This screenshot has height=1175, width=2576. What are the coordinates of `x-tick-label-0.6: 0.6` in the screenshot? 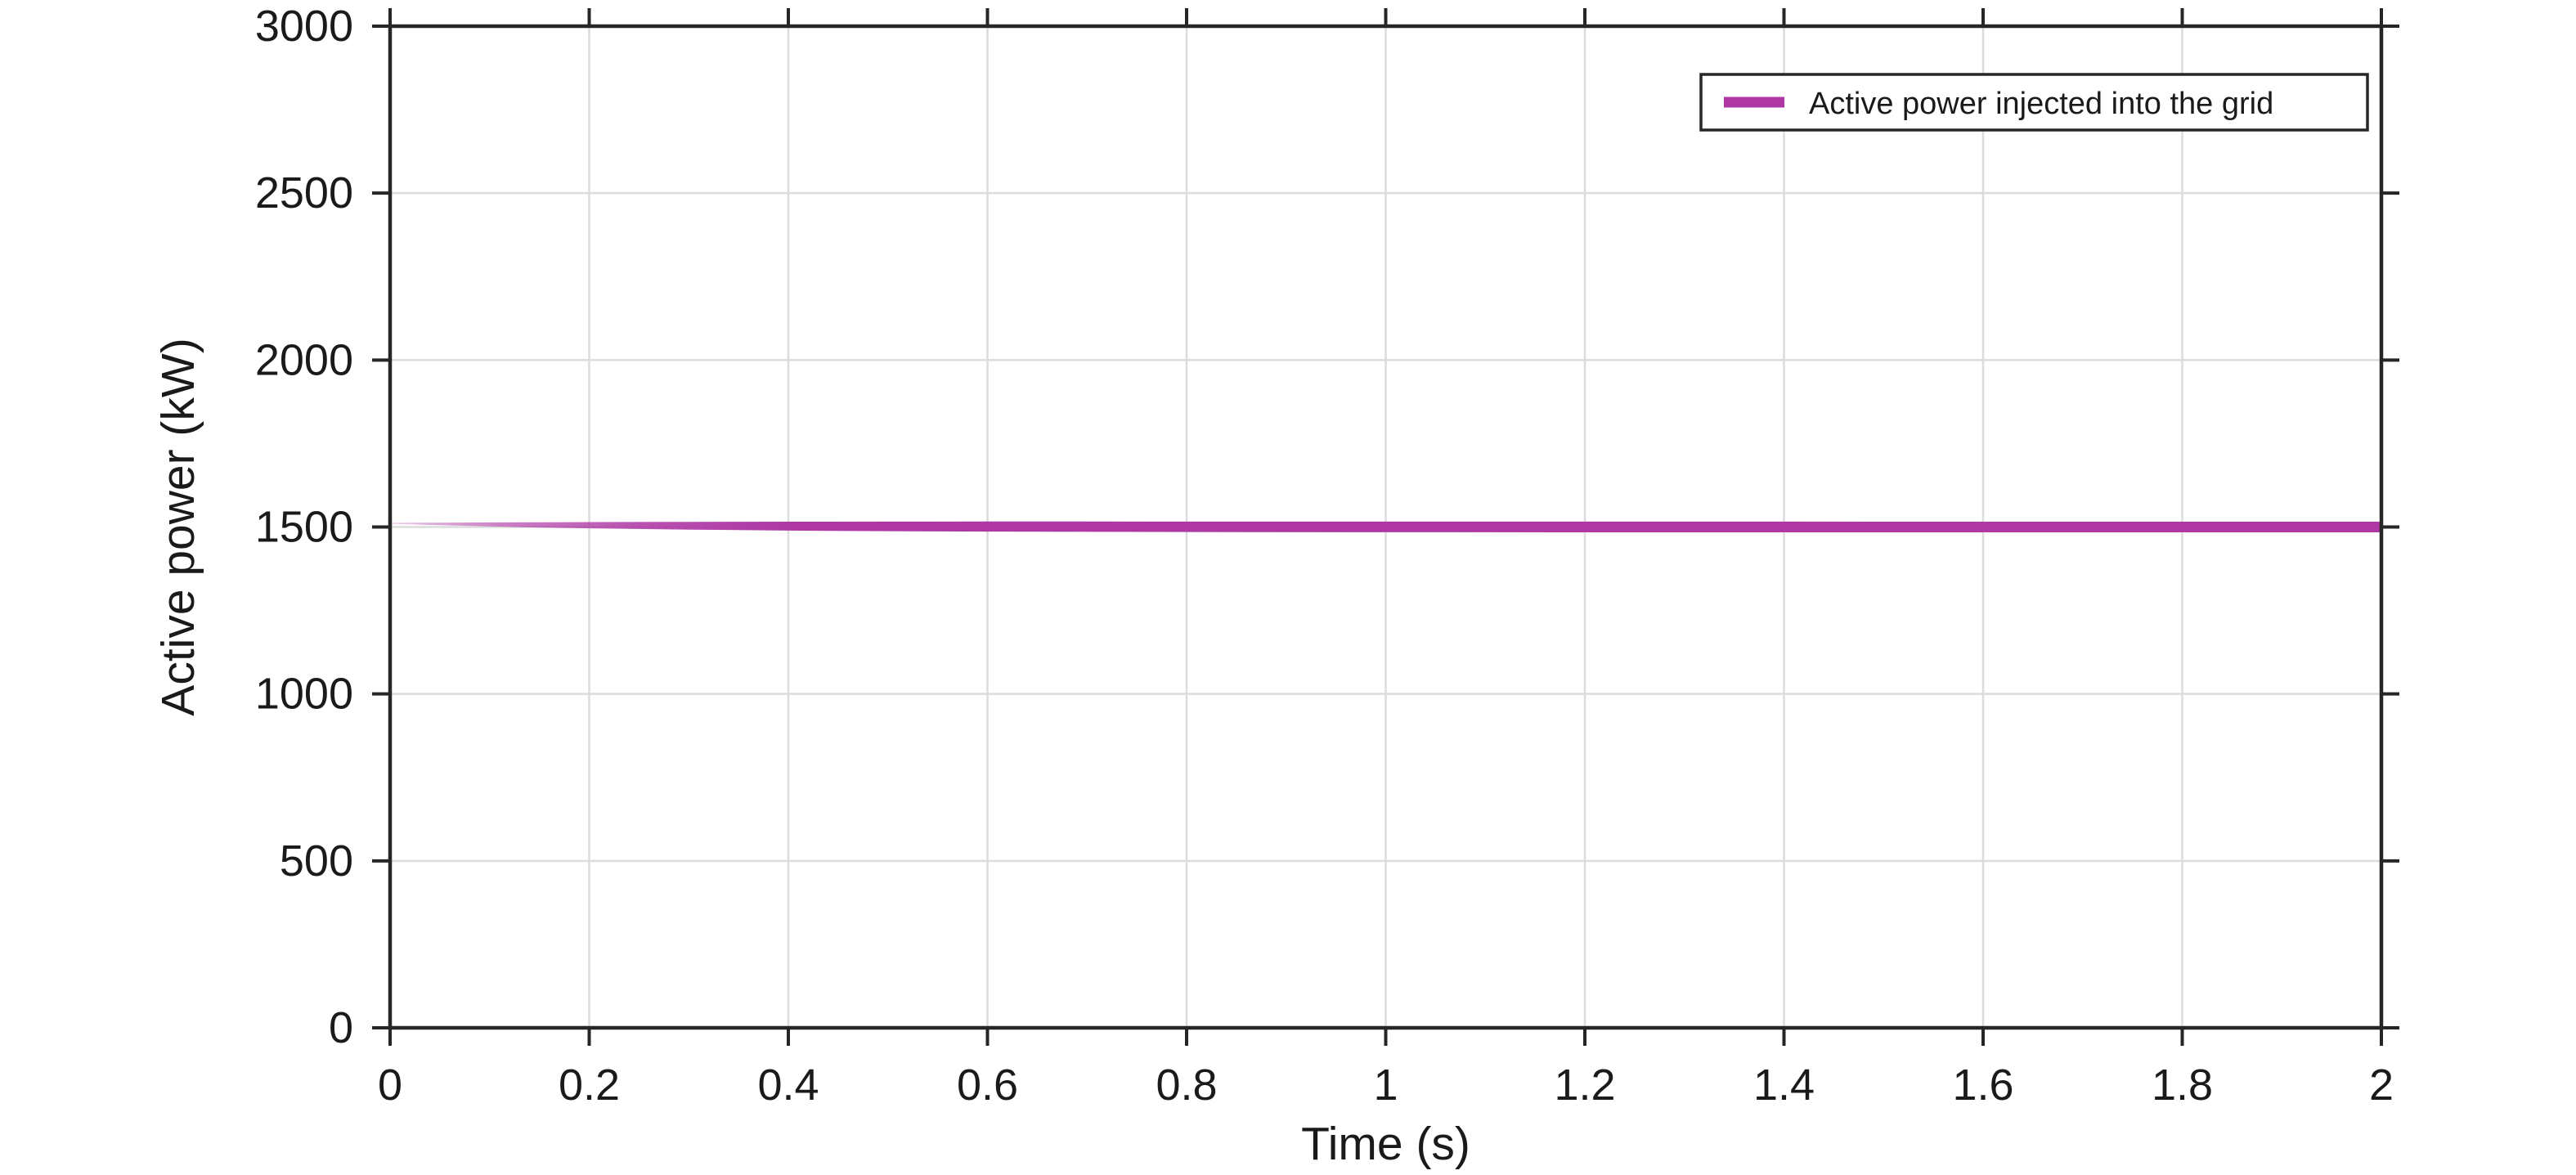 It's located at (988, 1085).